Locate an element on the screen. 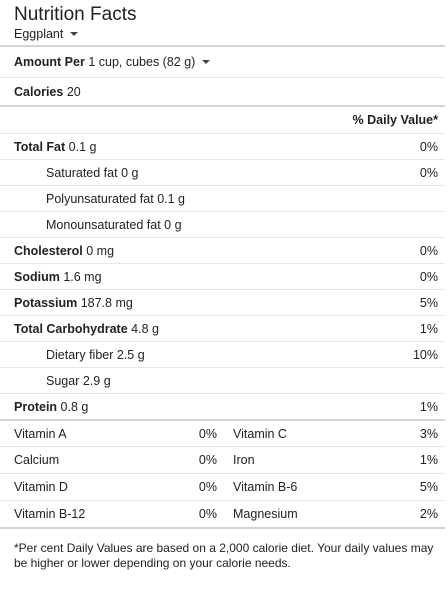 This screenshot has height=597, width=448. nutrient-row-total-carbohydrate: Total Carbohydrate 4.8 g 1% is located at coordinates (222, 328).